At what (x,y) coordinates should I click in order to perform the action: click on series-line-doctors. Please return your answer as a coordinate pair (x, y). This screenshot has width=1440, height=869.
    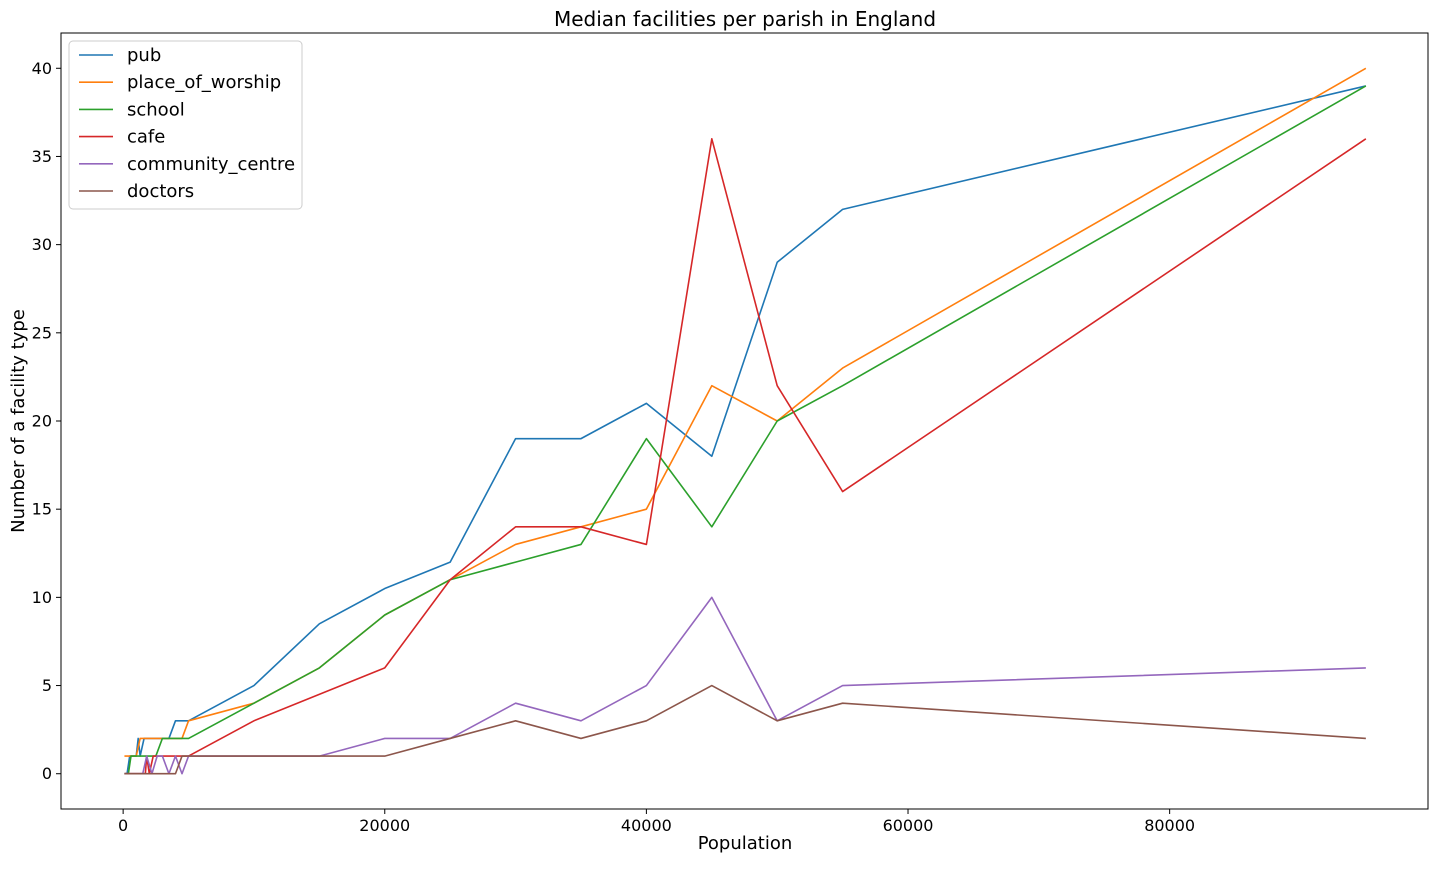
    Looking at the image, I should click on (745, 729).